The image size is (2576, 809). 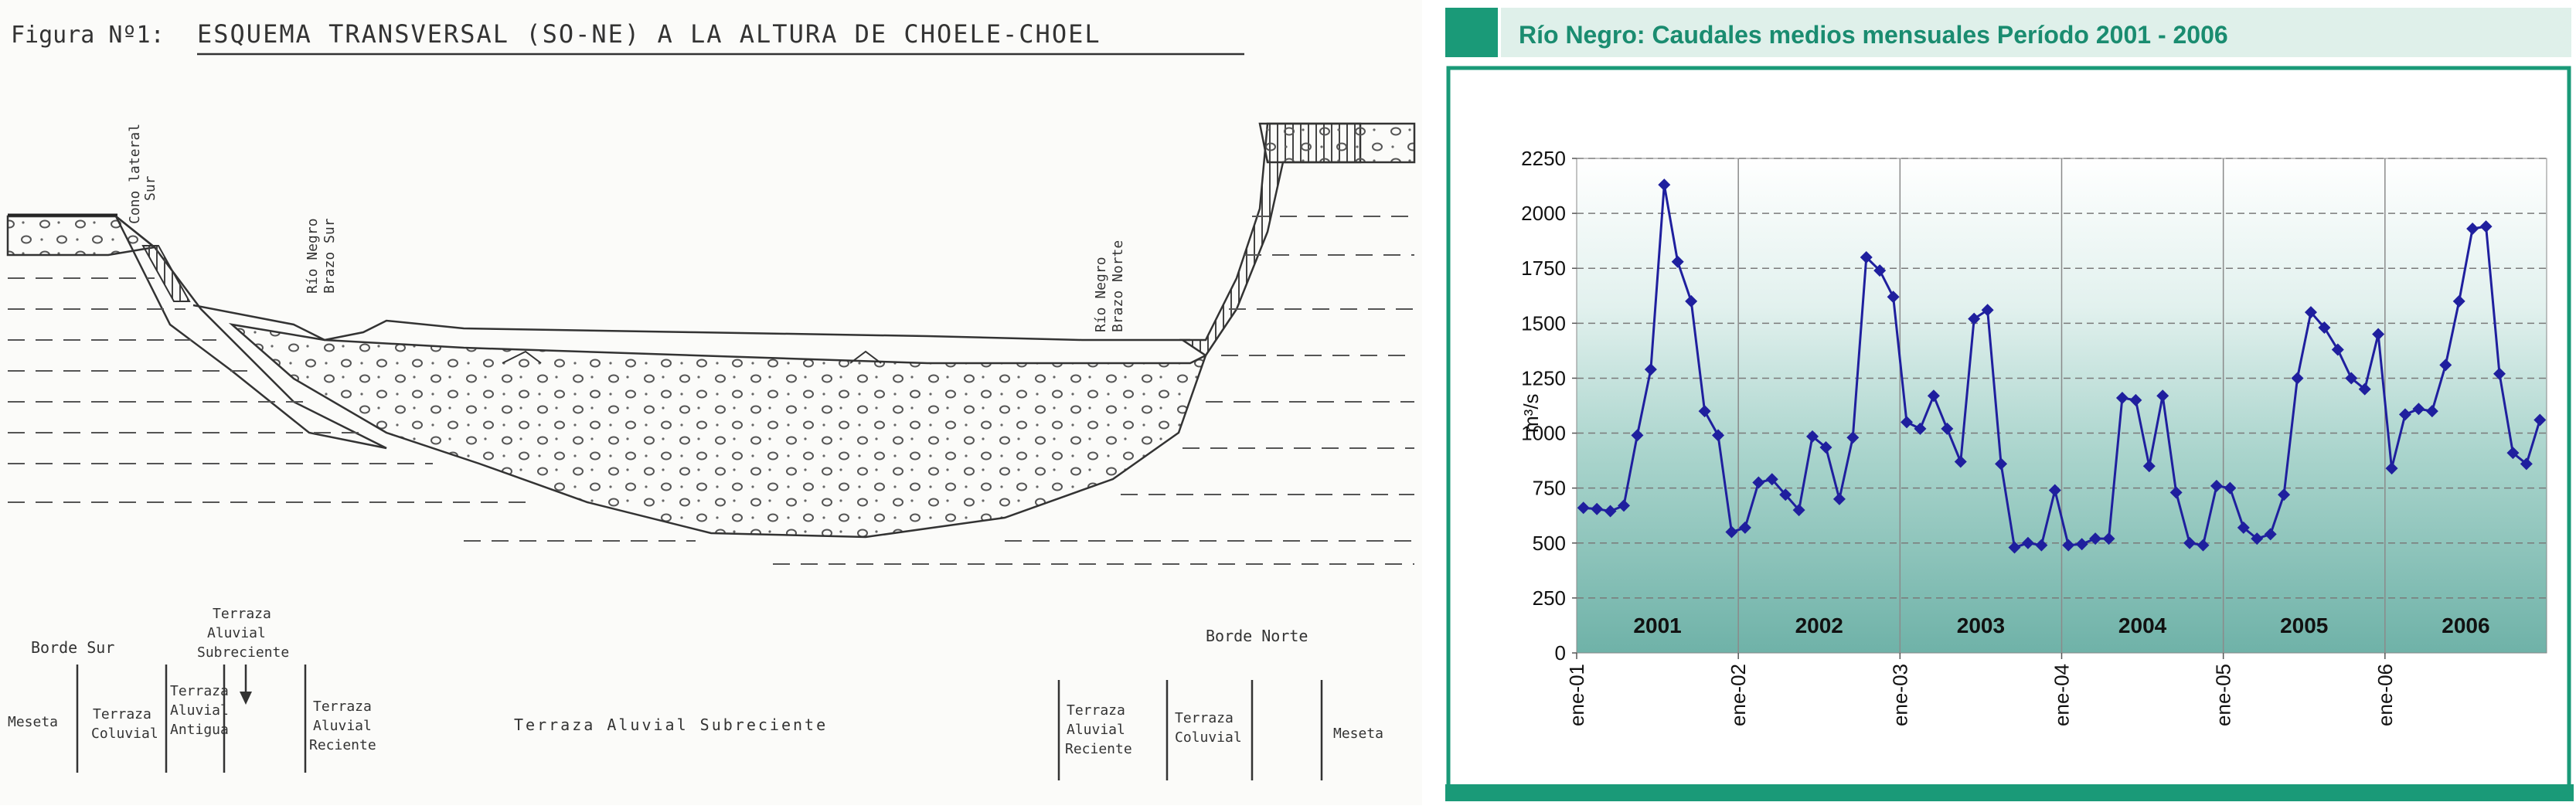 What do you see at coordinates (1549, 406) in the screenshot?
I see `y-axis-ticks: 0 250 500 750 1000 1250 1500 1750 2000 2250` at bounding box center [1549, 406].